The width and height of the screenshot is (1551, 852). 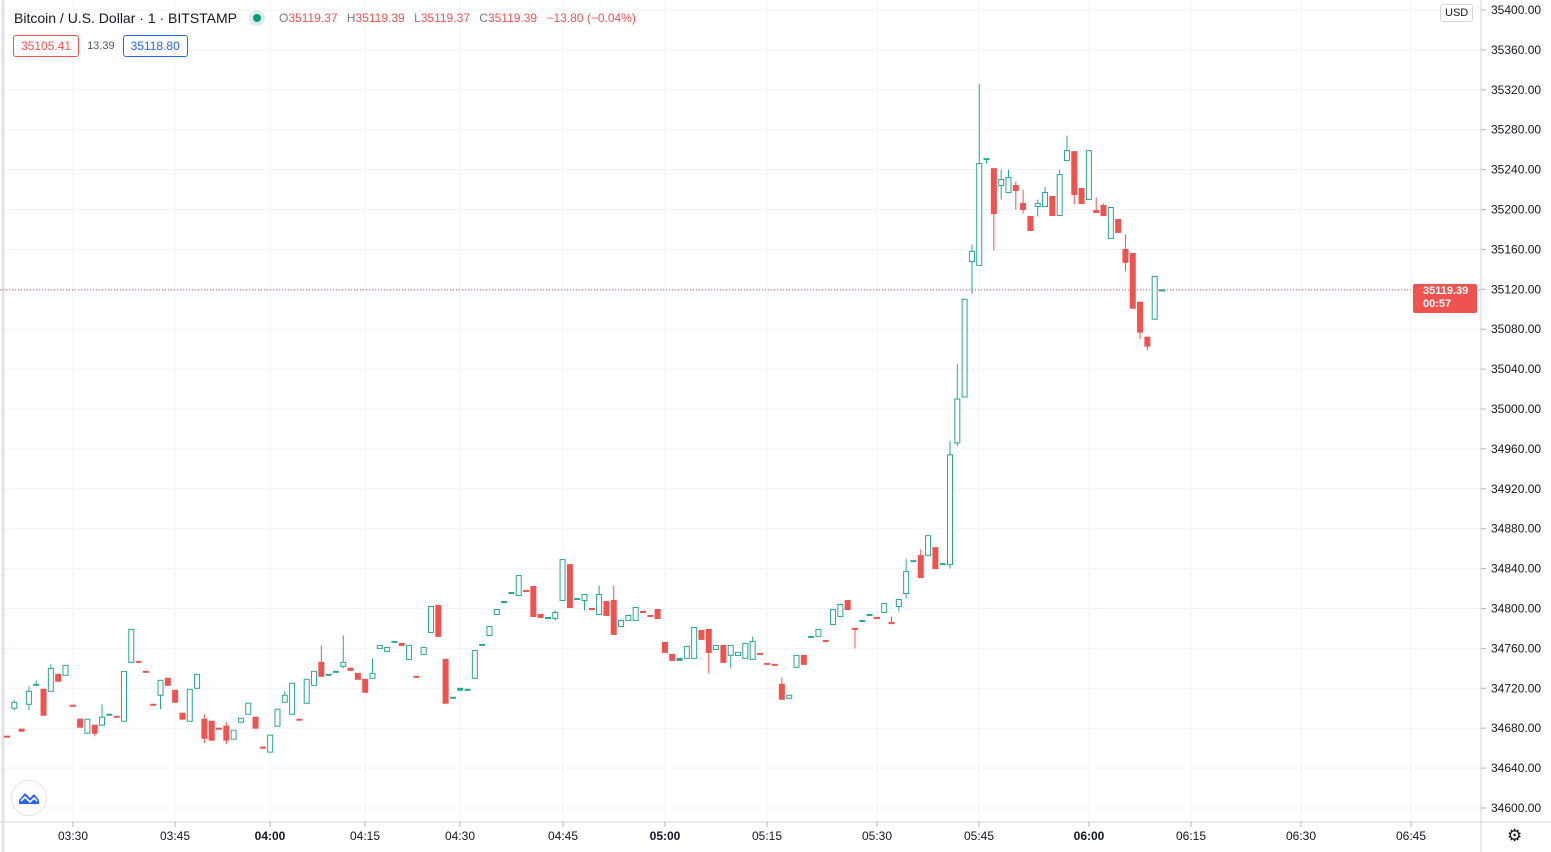 What do you see at coordinates (1516, 10) in the screenshot?
I see `price-tick-label: 35400.00` at bounding box center [1516, 10].